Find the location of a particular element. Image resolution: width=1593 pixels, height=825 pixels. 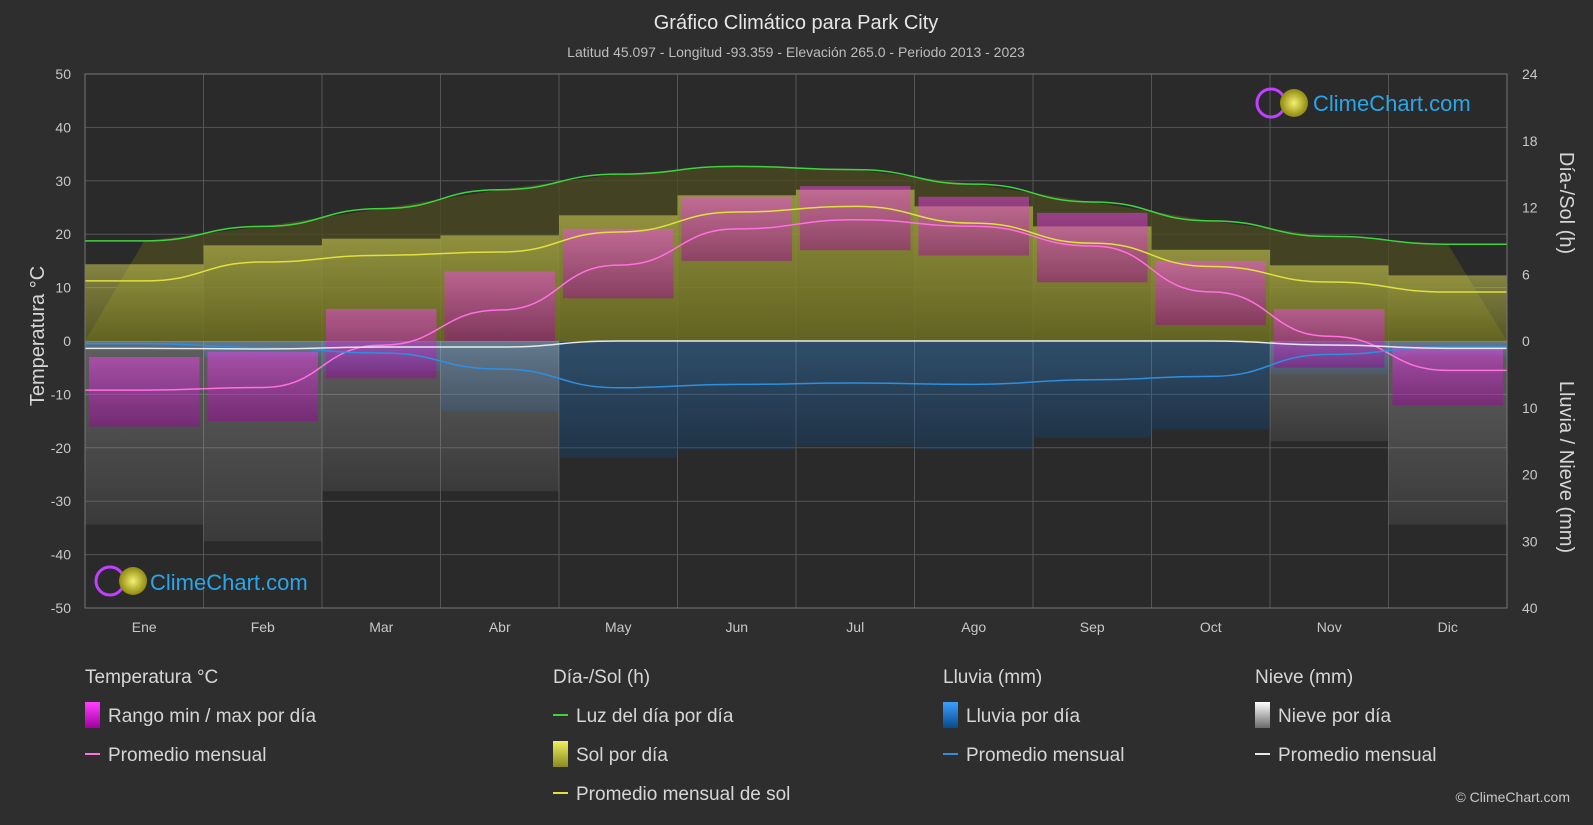

tick-label-month: Mar is located at coordinates (381, 627).